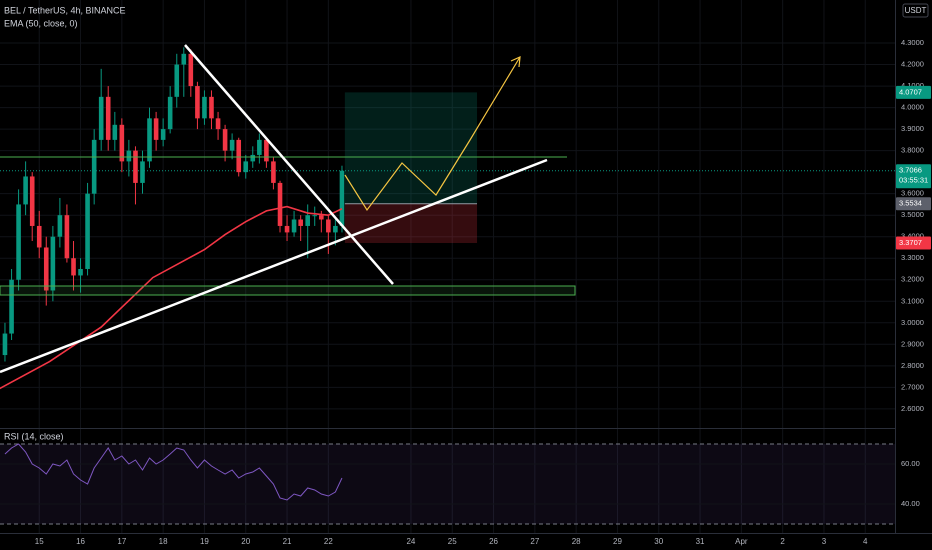  I want to click on x-tick-label: 28, so click(576, 541).